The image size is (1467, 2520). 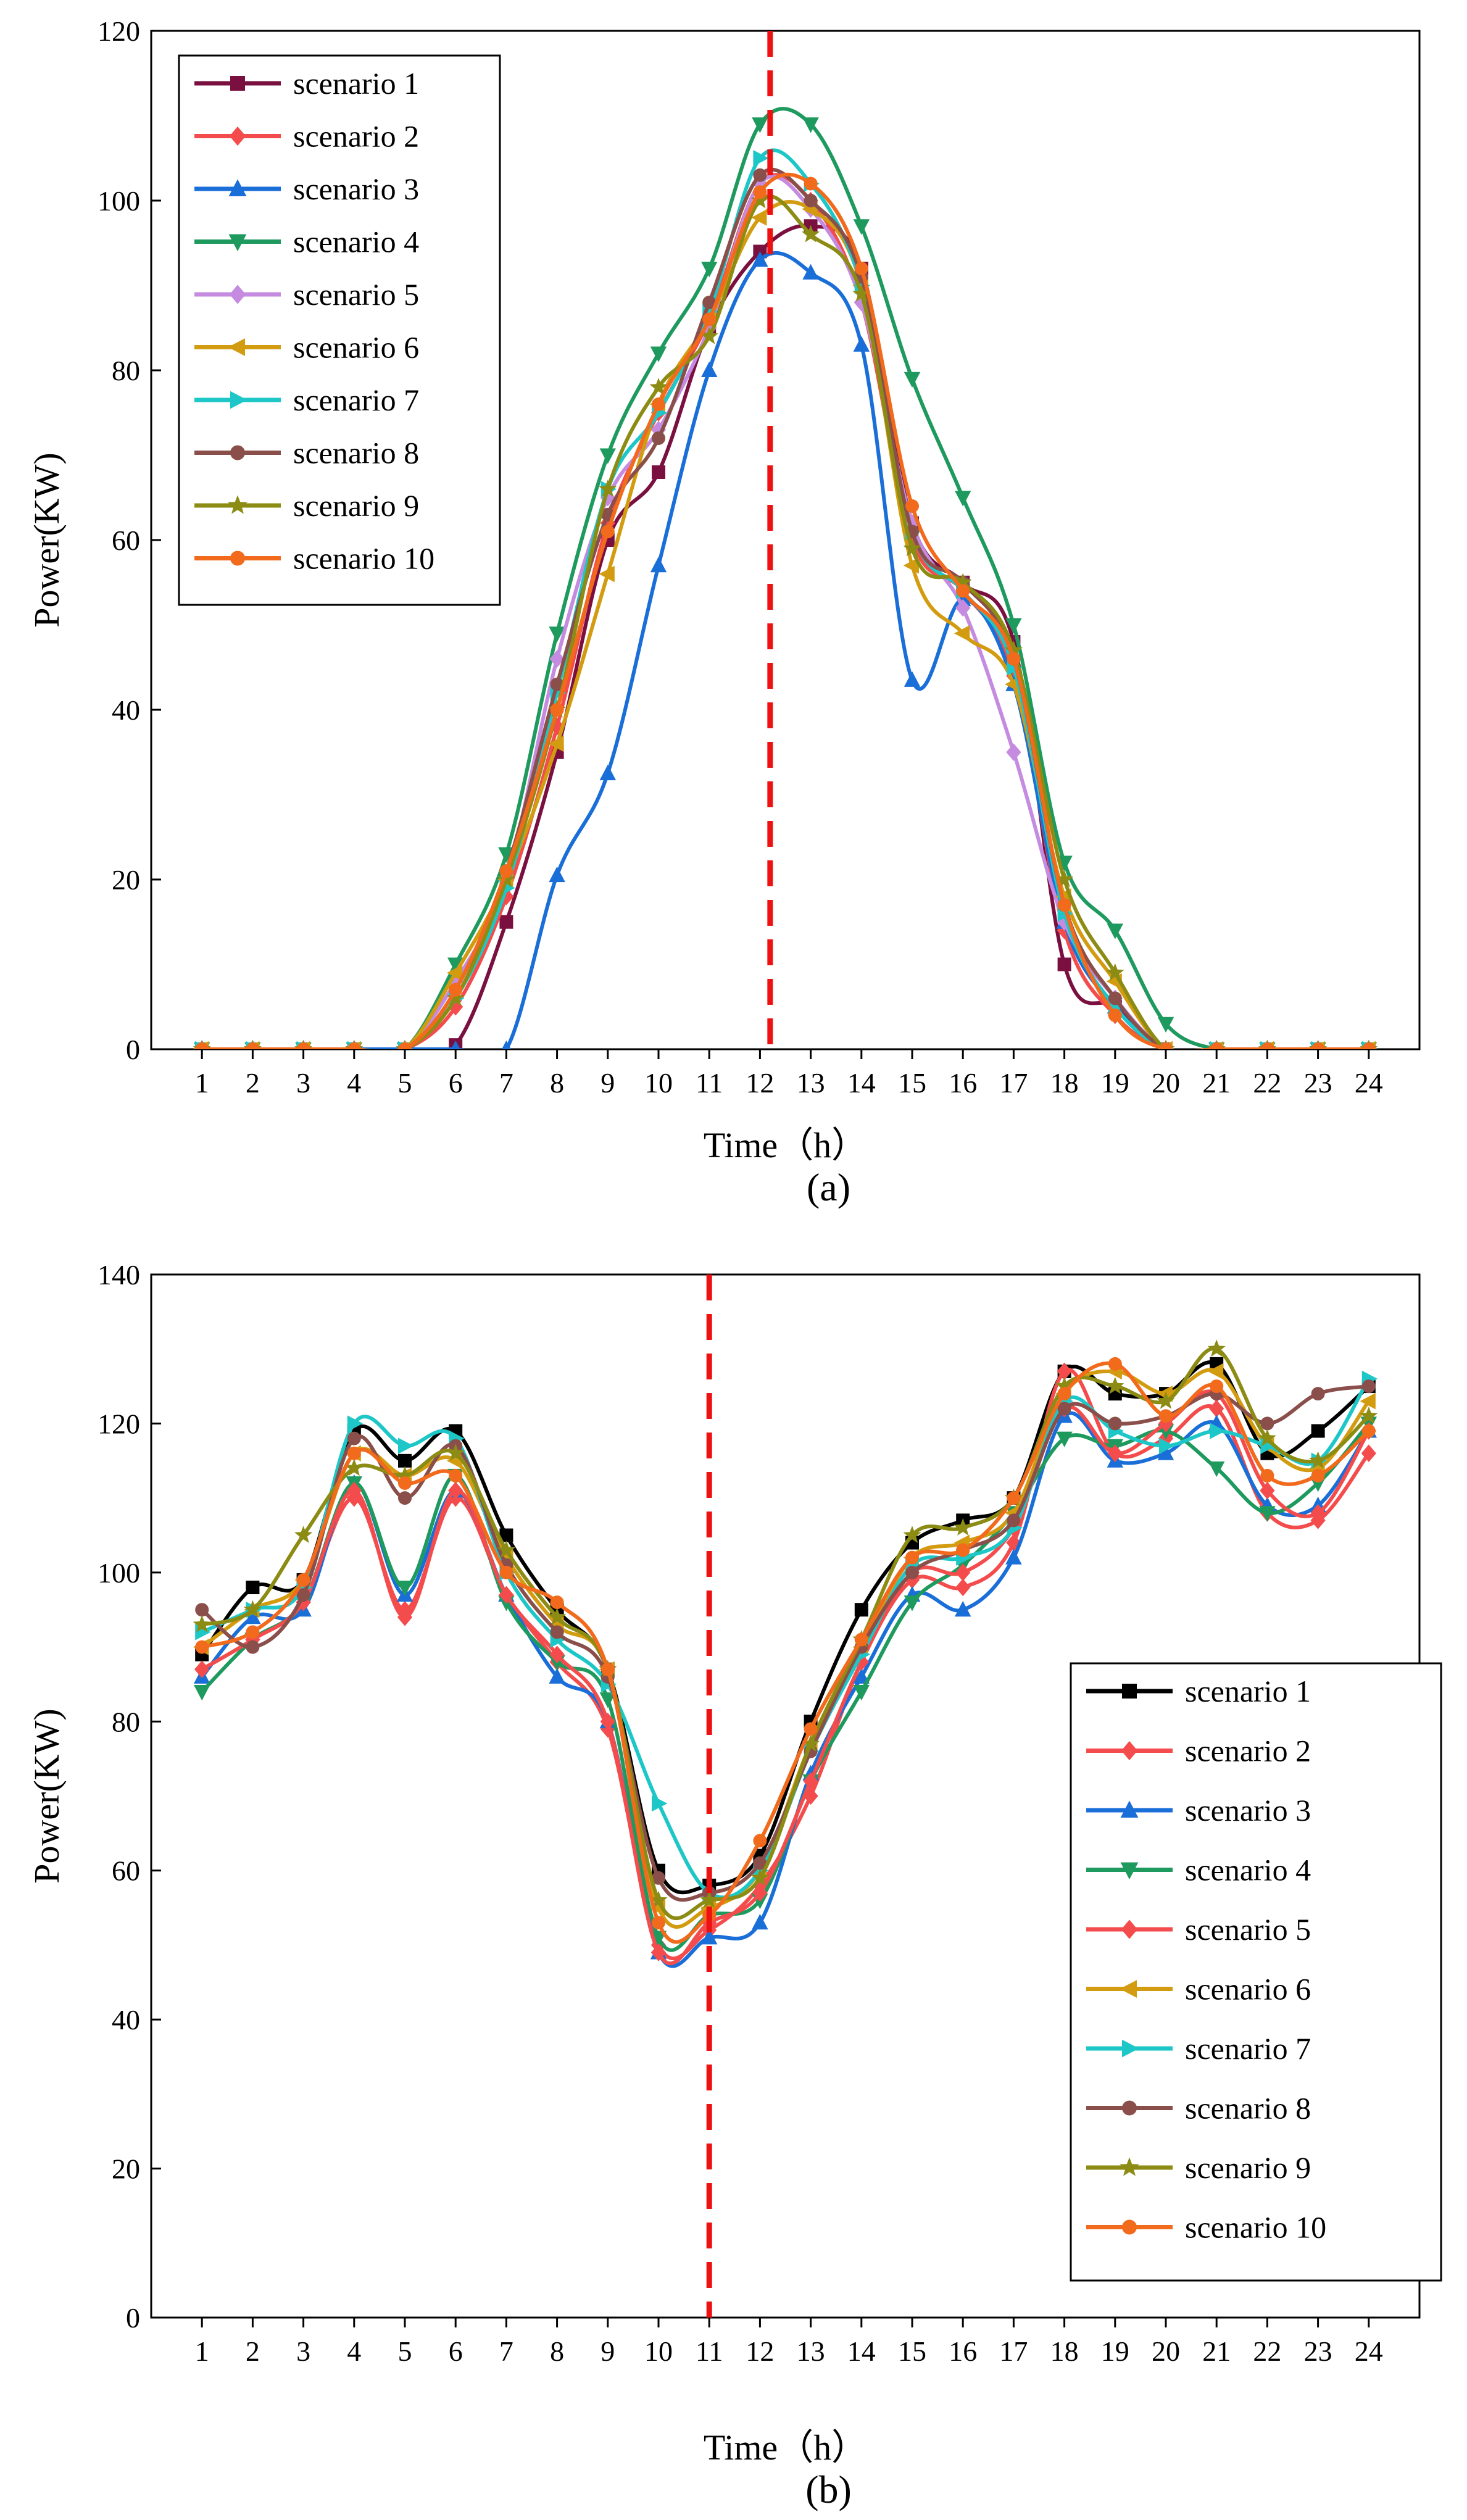 I want to click on legend-item: scenario 5, so click(x=306, y=294).